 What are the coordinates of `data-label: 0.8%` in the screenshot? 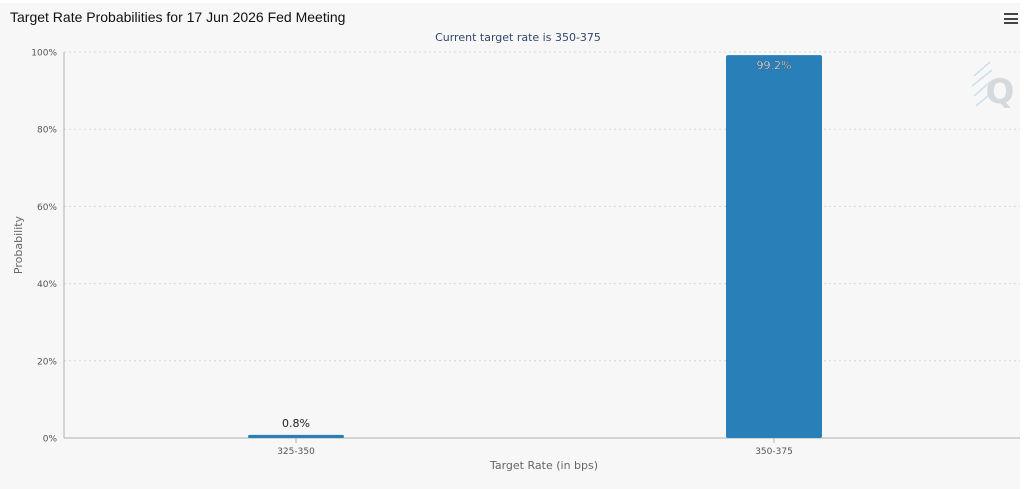 It's located at (296, 423).